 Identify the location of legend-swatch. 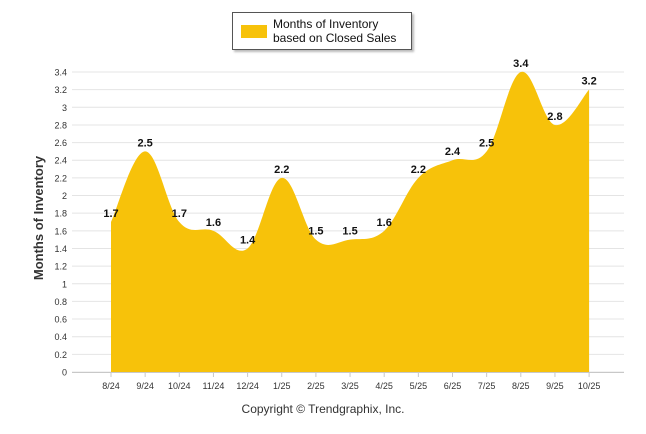
(254, 31).